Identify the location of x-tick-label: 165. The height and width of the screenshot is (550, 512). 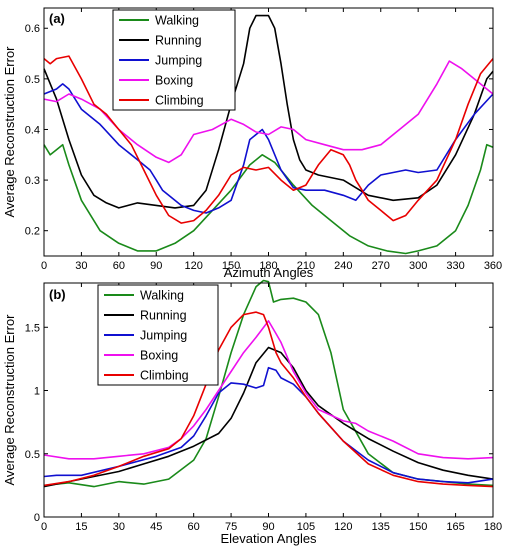
(455, 527).